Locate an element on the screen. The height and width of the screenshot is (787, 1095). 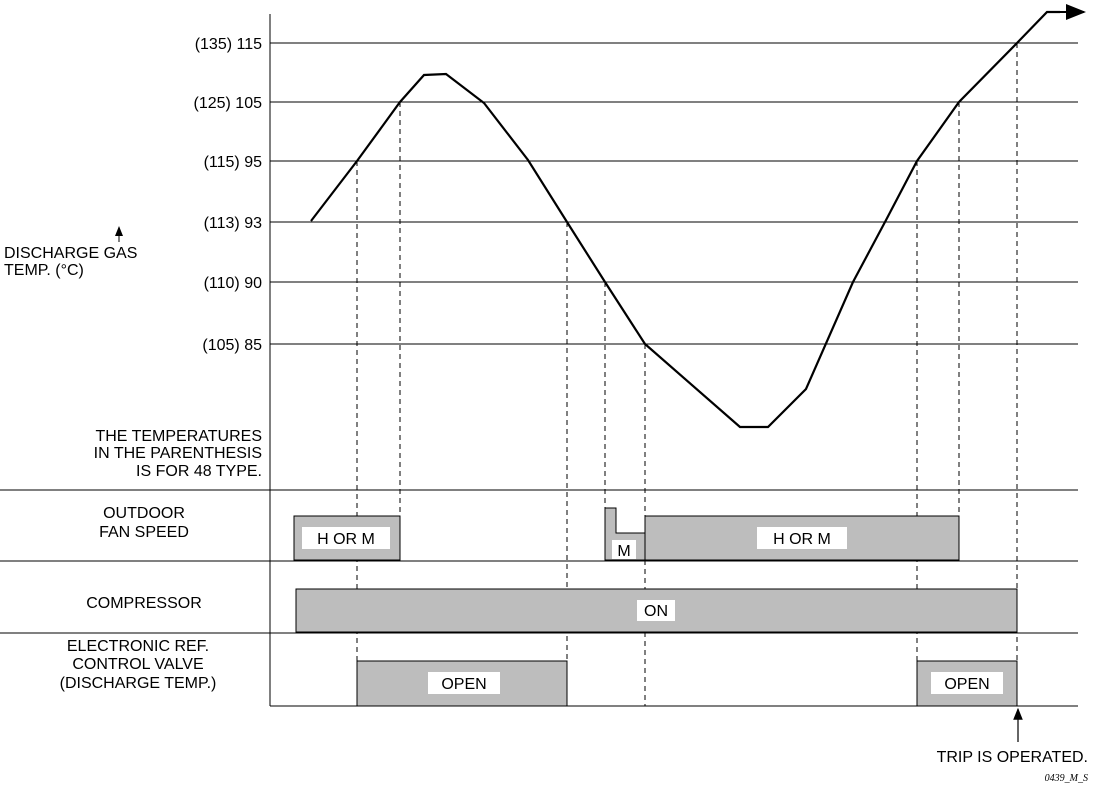
y-tick-label: (115) 95 is located at coordinates (233, 162).